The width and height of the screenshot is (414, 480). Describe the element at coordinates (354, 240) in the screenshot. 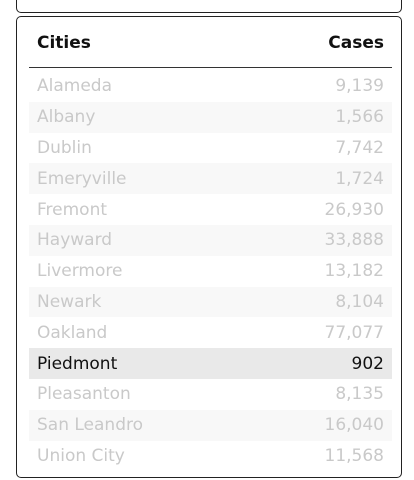

I see `cases-cell: 33,888` at that location.